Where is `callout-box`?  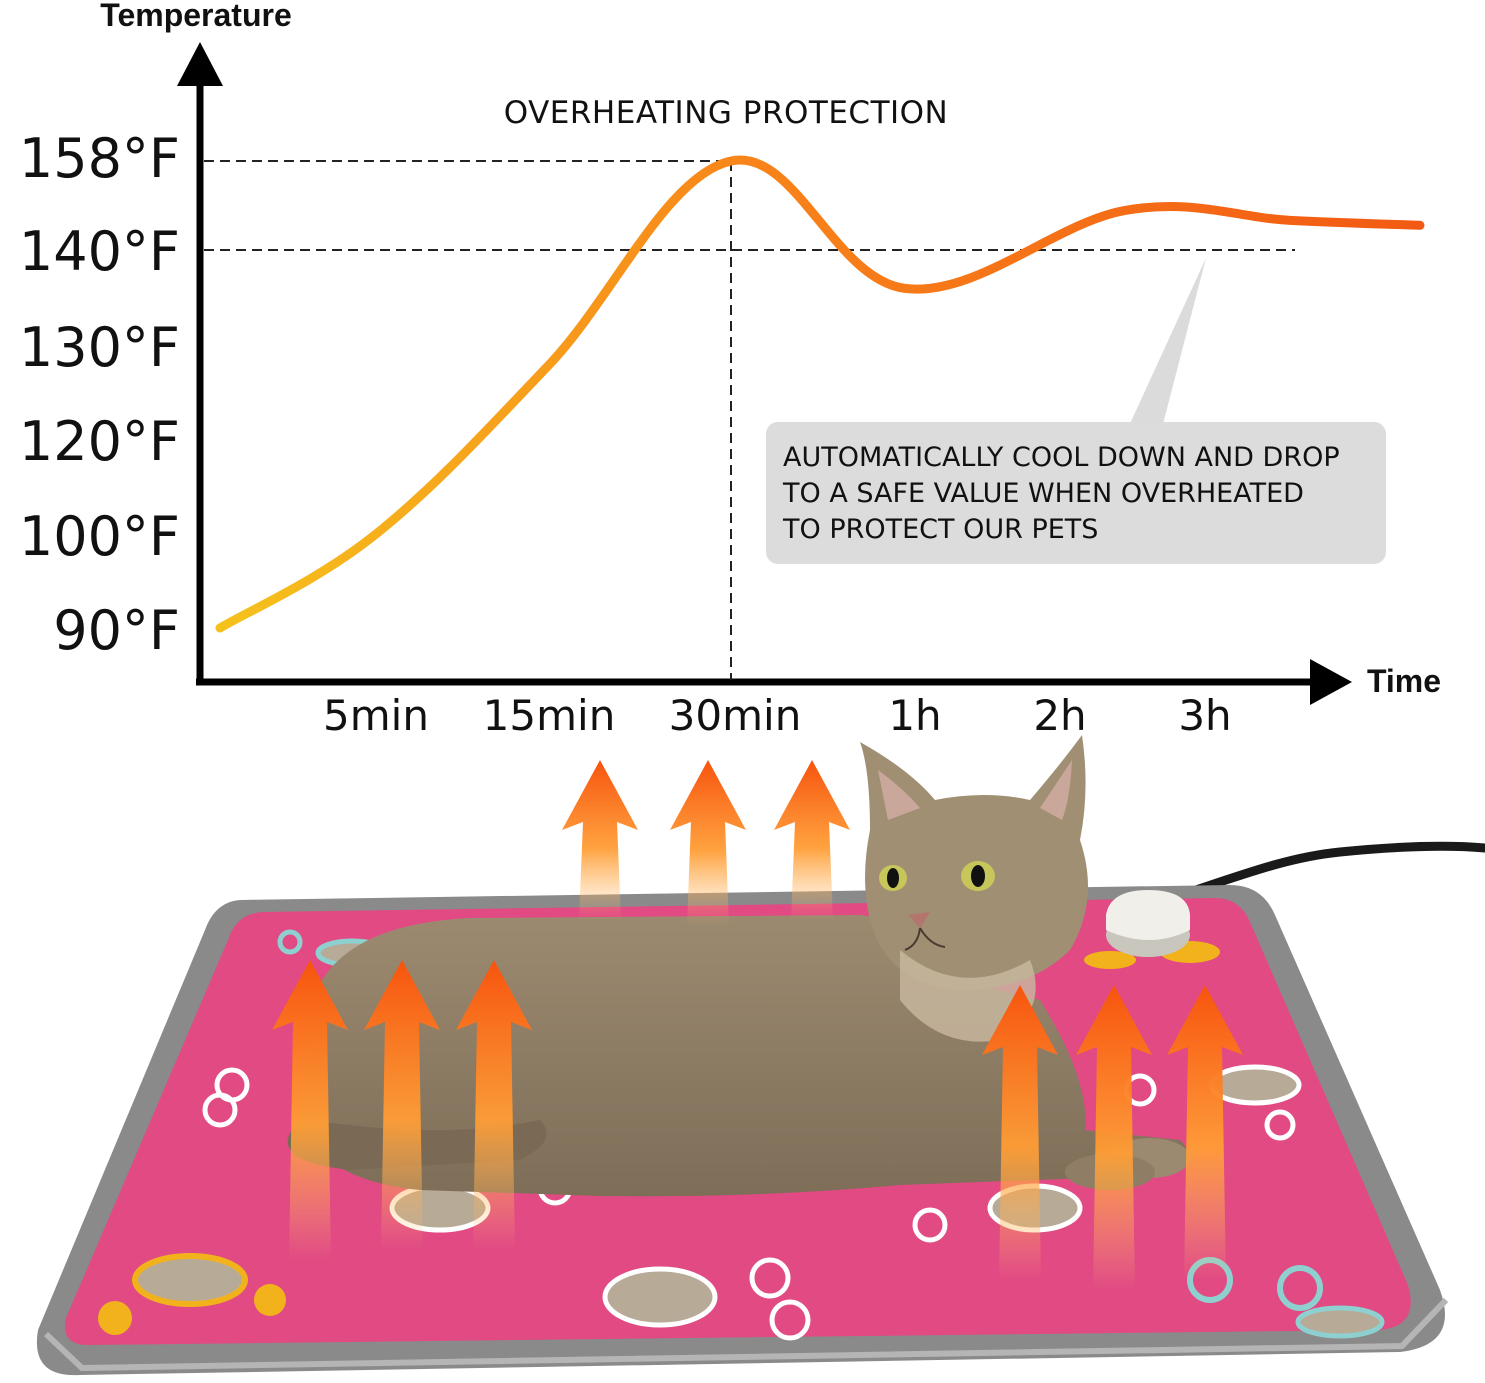 callout-box is located at coordinates (1076, 493).